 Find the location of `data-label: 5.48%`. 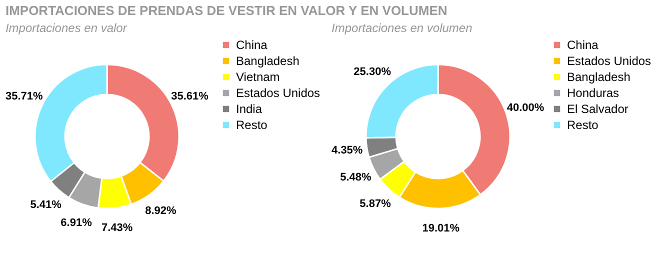

data-label: 5.48% is located at coordinates (356, 178).